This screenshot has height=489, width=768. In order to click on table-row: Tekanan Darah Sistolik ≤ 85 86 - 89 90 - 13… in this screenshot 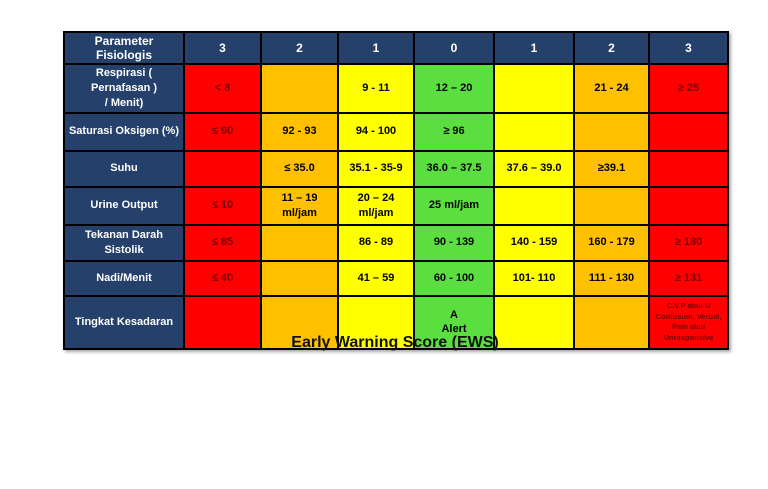, I will do `click(396, 242)`.